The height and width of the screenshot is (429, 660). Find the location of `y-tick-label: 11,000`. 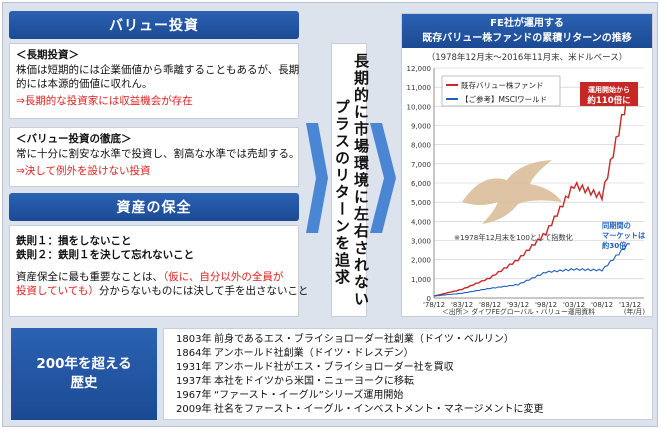

y-tick-label: 11,000 is located at coordinates (419, 88).